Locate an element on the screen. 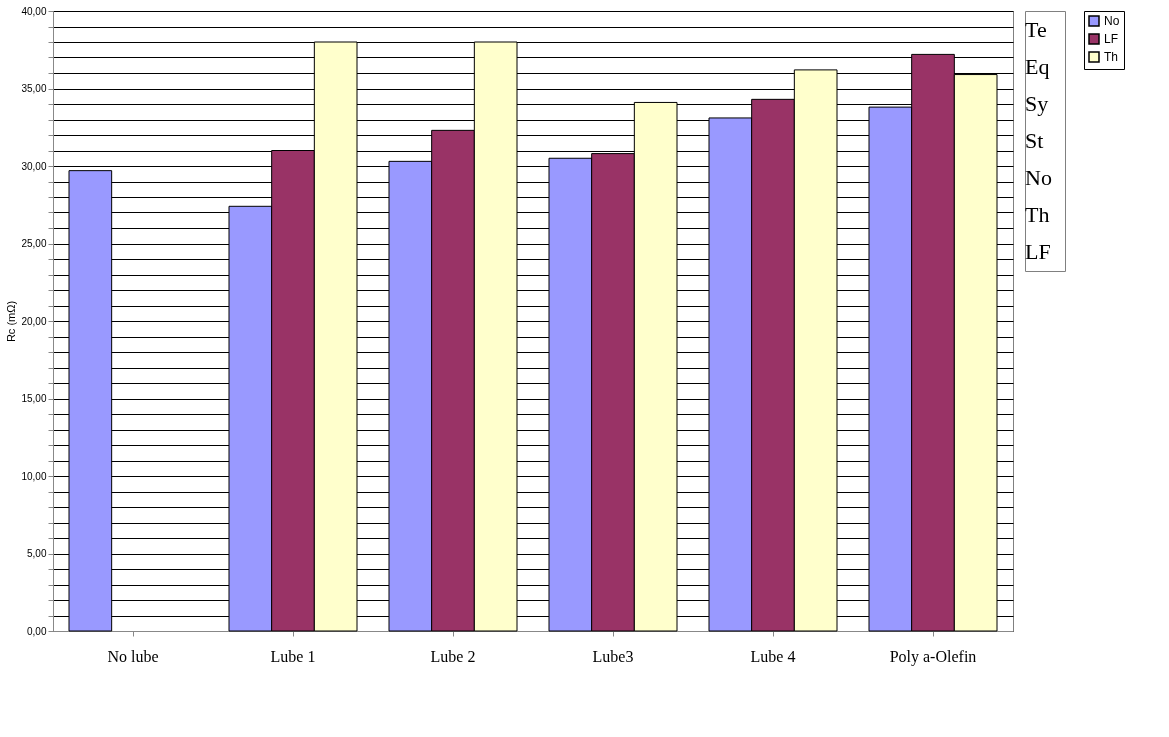 Image resolution: width=1169 pixels, height=737 pixels. x-tick-label: Lube 2 is located at coordinates (453, 656).